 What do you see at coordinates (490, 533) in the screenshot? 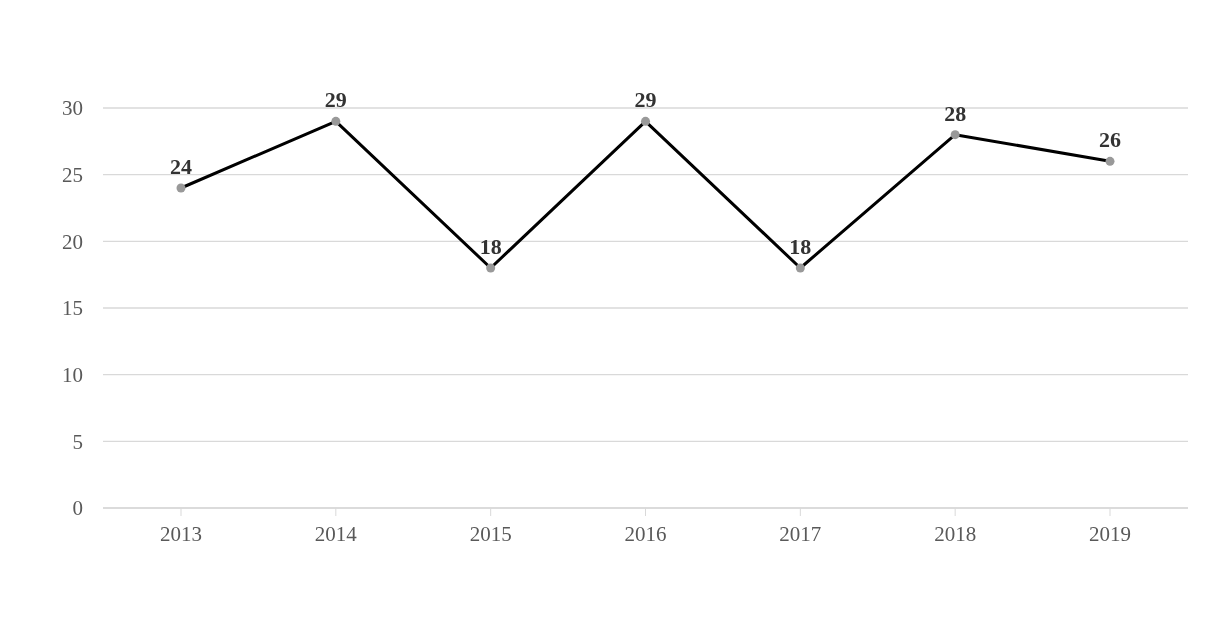
I see `x-tick-label: 2015` at bounding box center [490, 533].